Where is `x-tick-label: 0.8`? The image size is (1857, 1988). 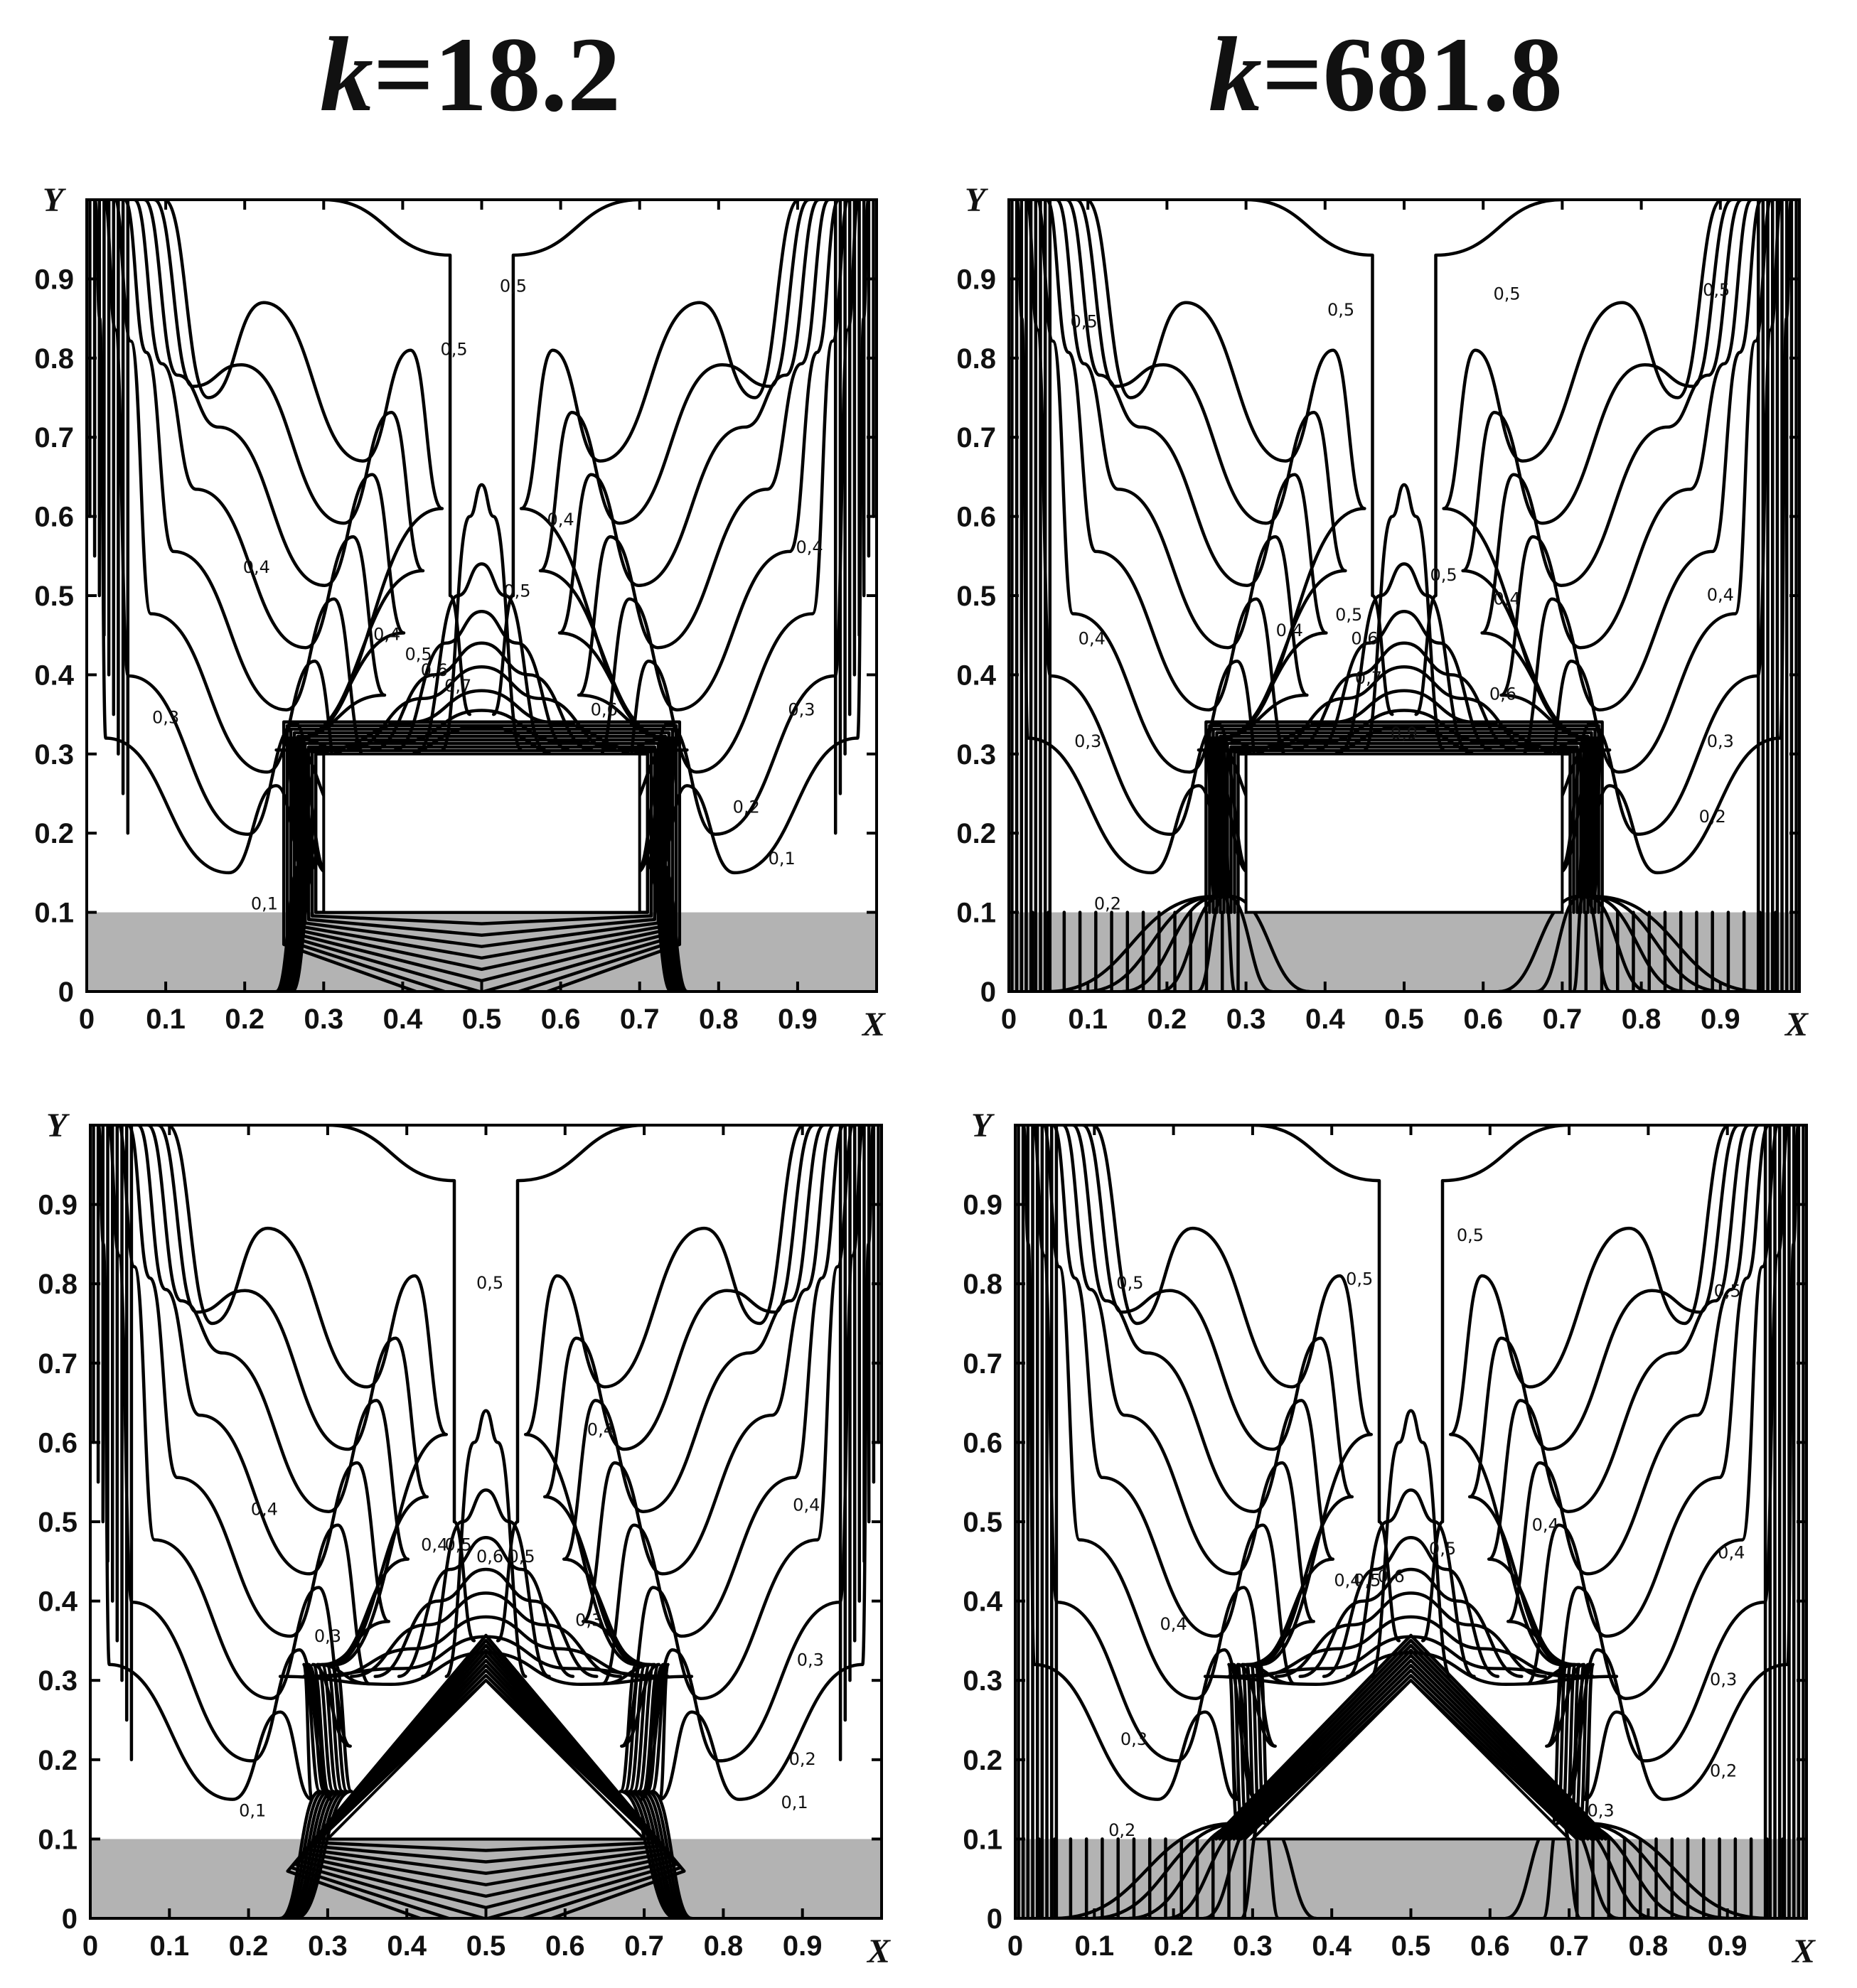 x-tick-label: 0.8 is located at coordinates (724, 1946).